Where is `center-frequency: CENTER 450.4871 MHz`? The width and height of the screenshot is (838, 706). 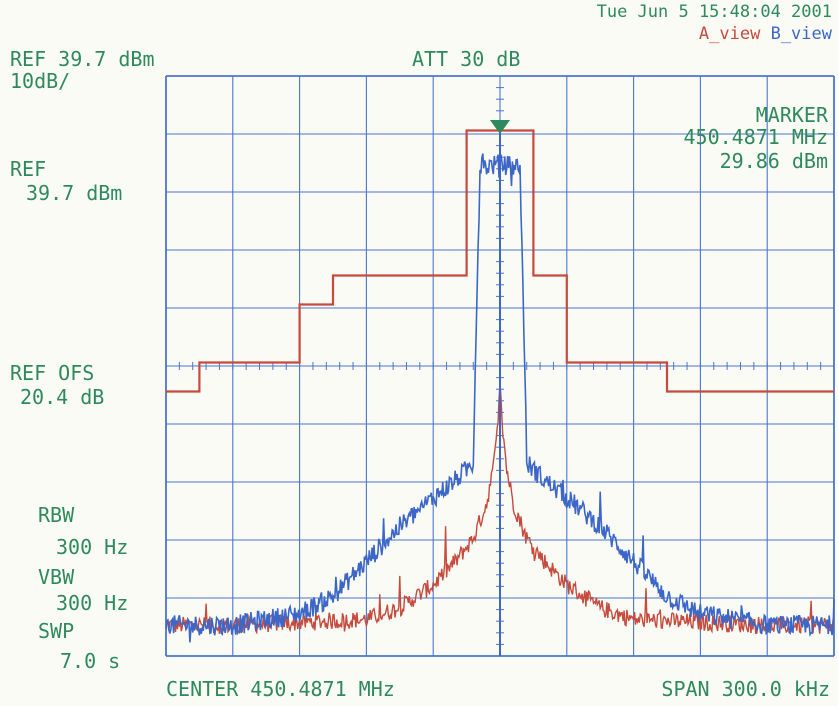 center-frequency: CENTER 450.4871 MHz is located at coordinates (280, 689).